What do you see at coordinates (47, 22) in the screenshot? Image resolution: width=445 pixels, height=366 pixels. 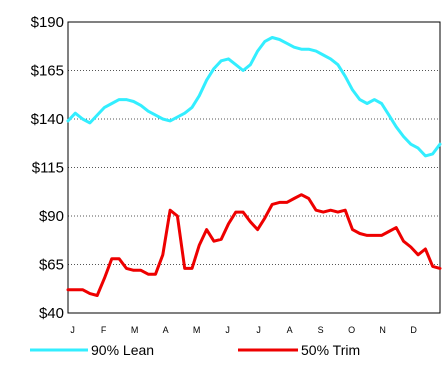 I see `y-tick-label: $190` at bounding box center [47, 22].